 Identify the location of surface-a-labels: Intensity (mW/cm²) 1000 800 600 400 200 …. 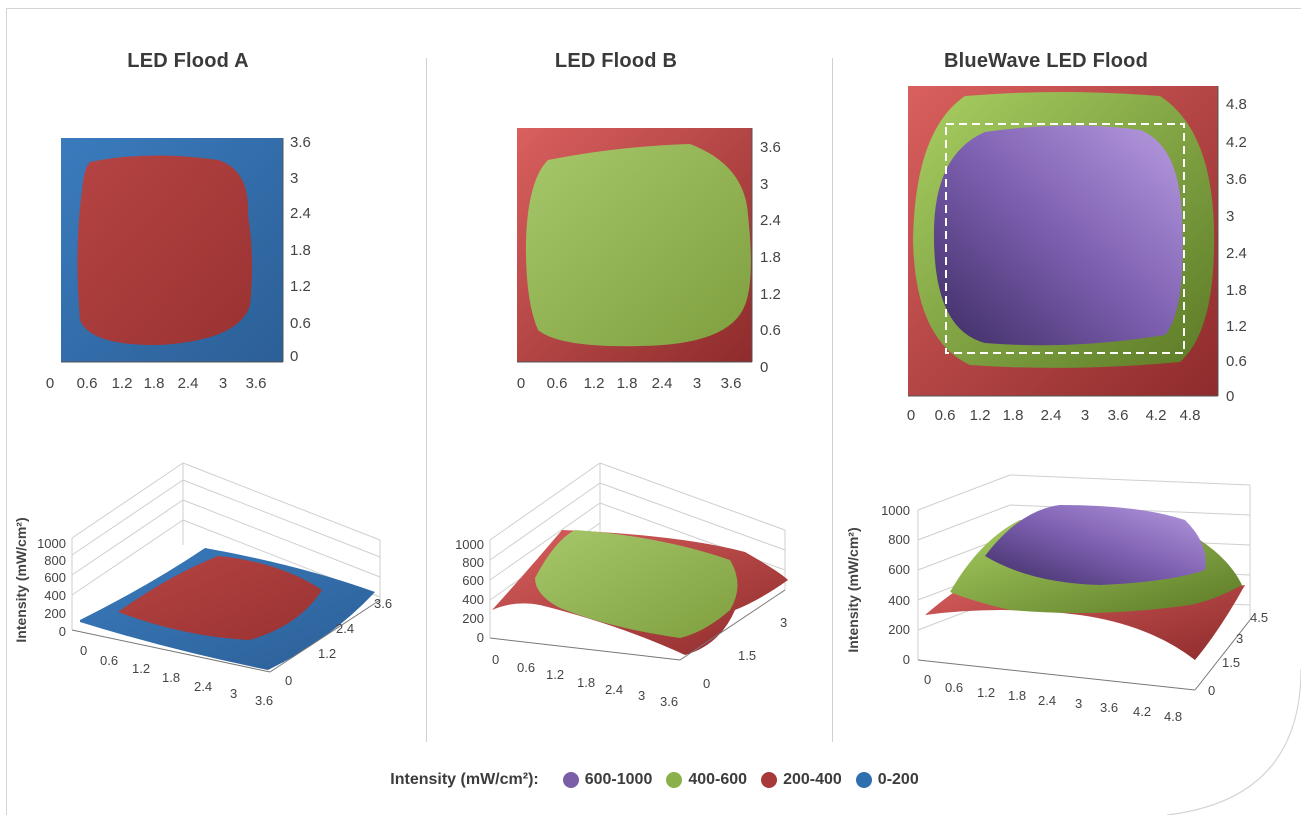
(202, 612).